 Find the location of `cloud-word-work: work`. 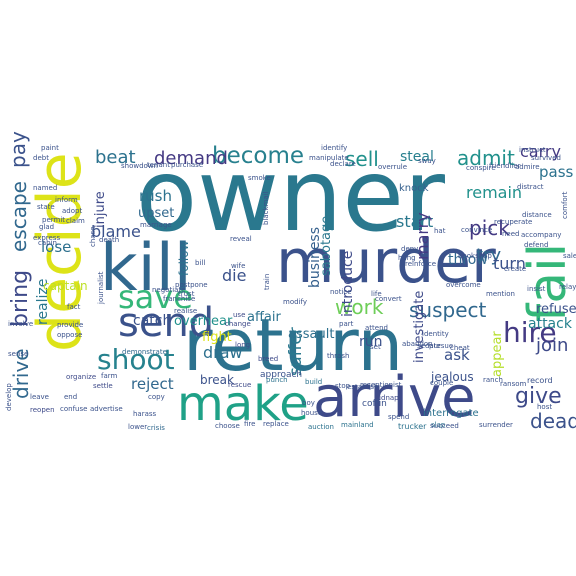

cloud-word-work: work is located at coordinates (359, 307).